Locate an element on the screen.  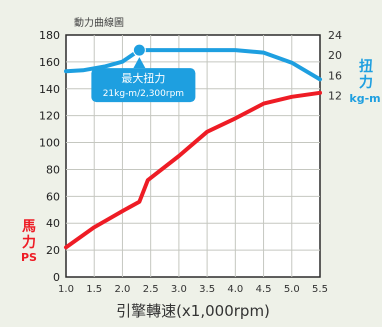
left-axis-label: 馬 力 PS is located at coordinates (29, 241).